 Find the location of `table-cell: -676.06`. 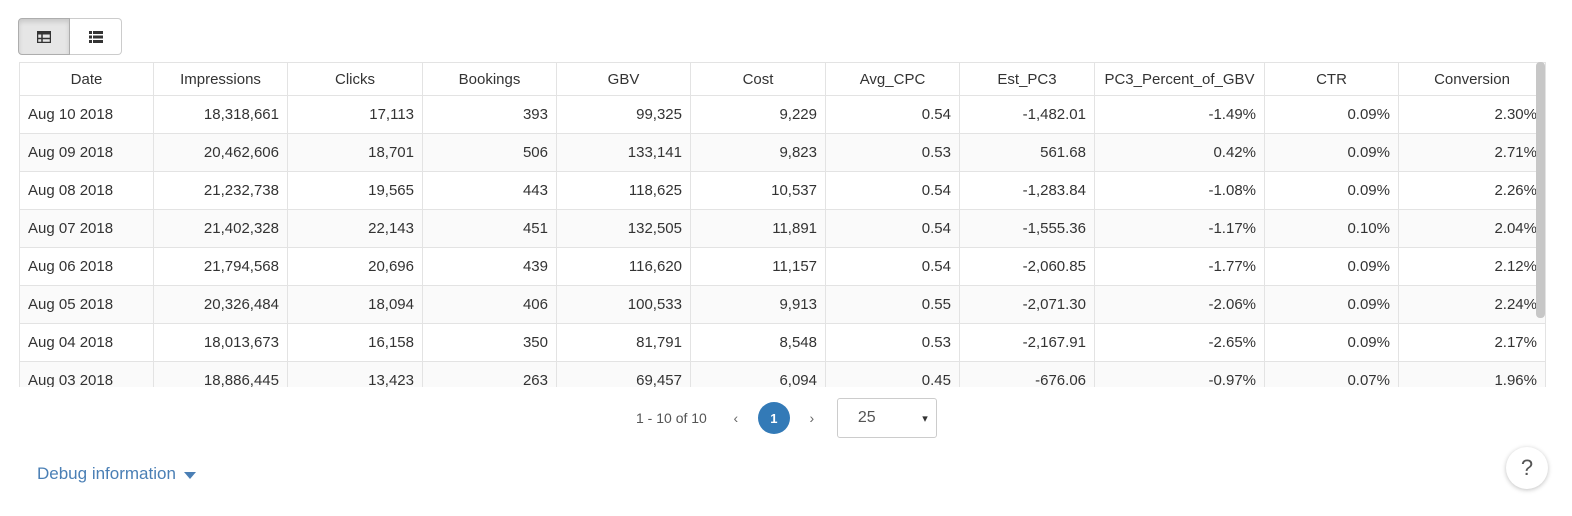

table-cell: -676.06 is located at coordinates (1027, 374).